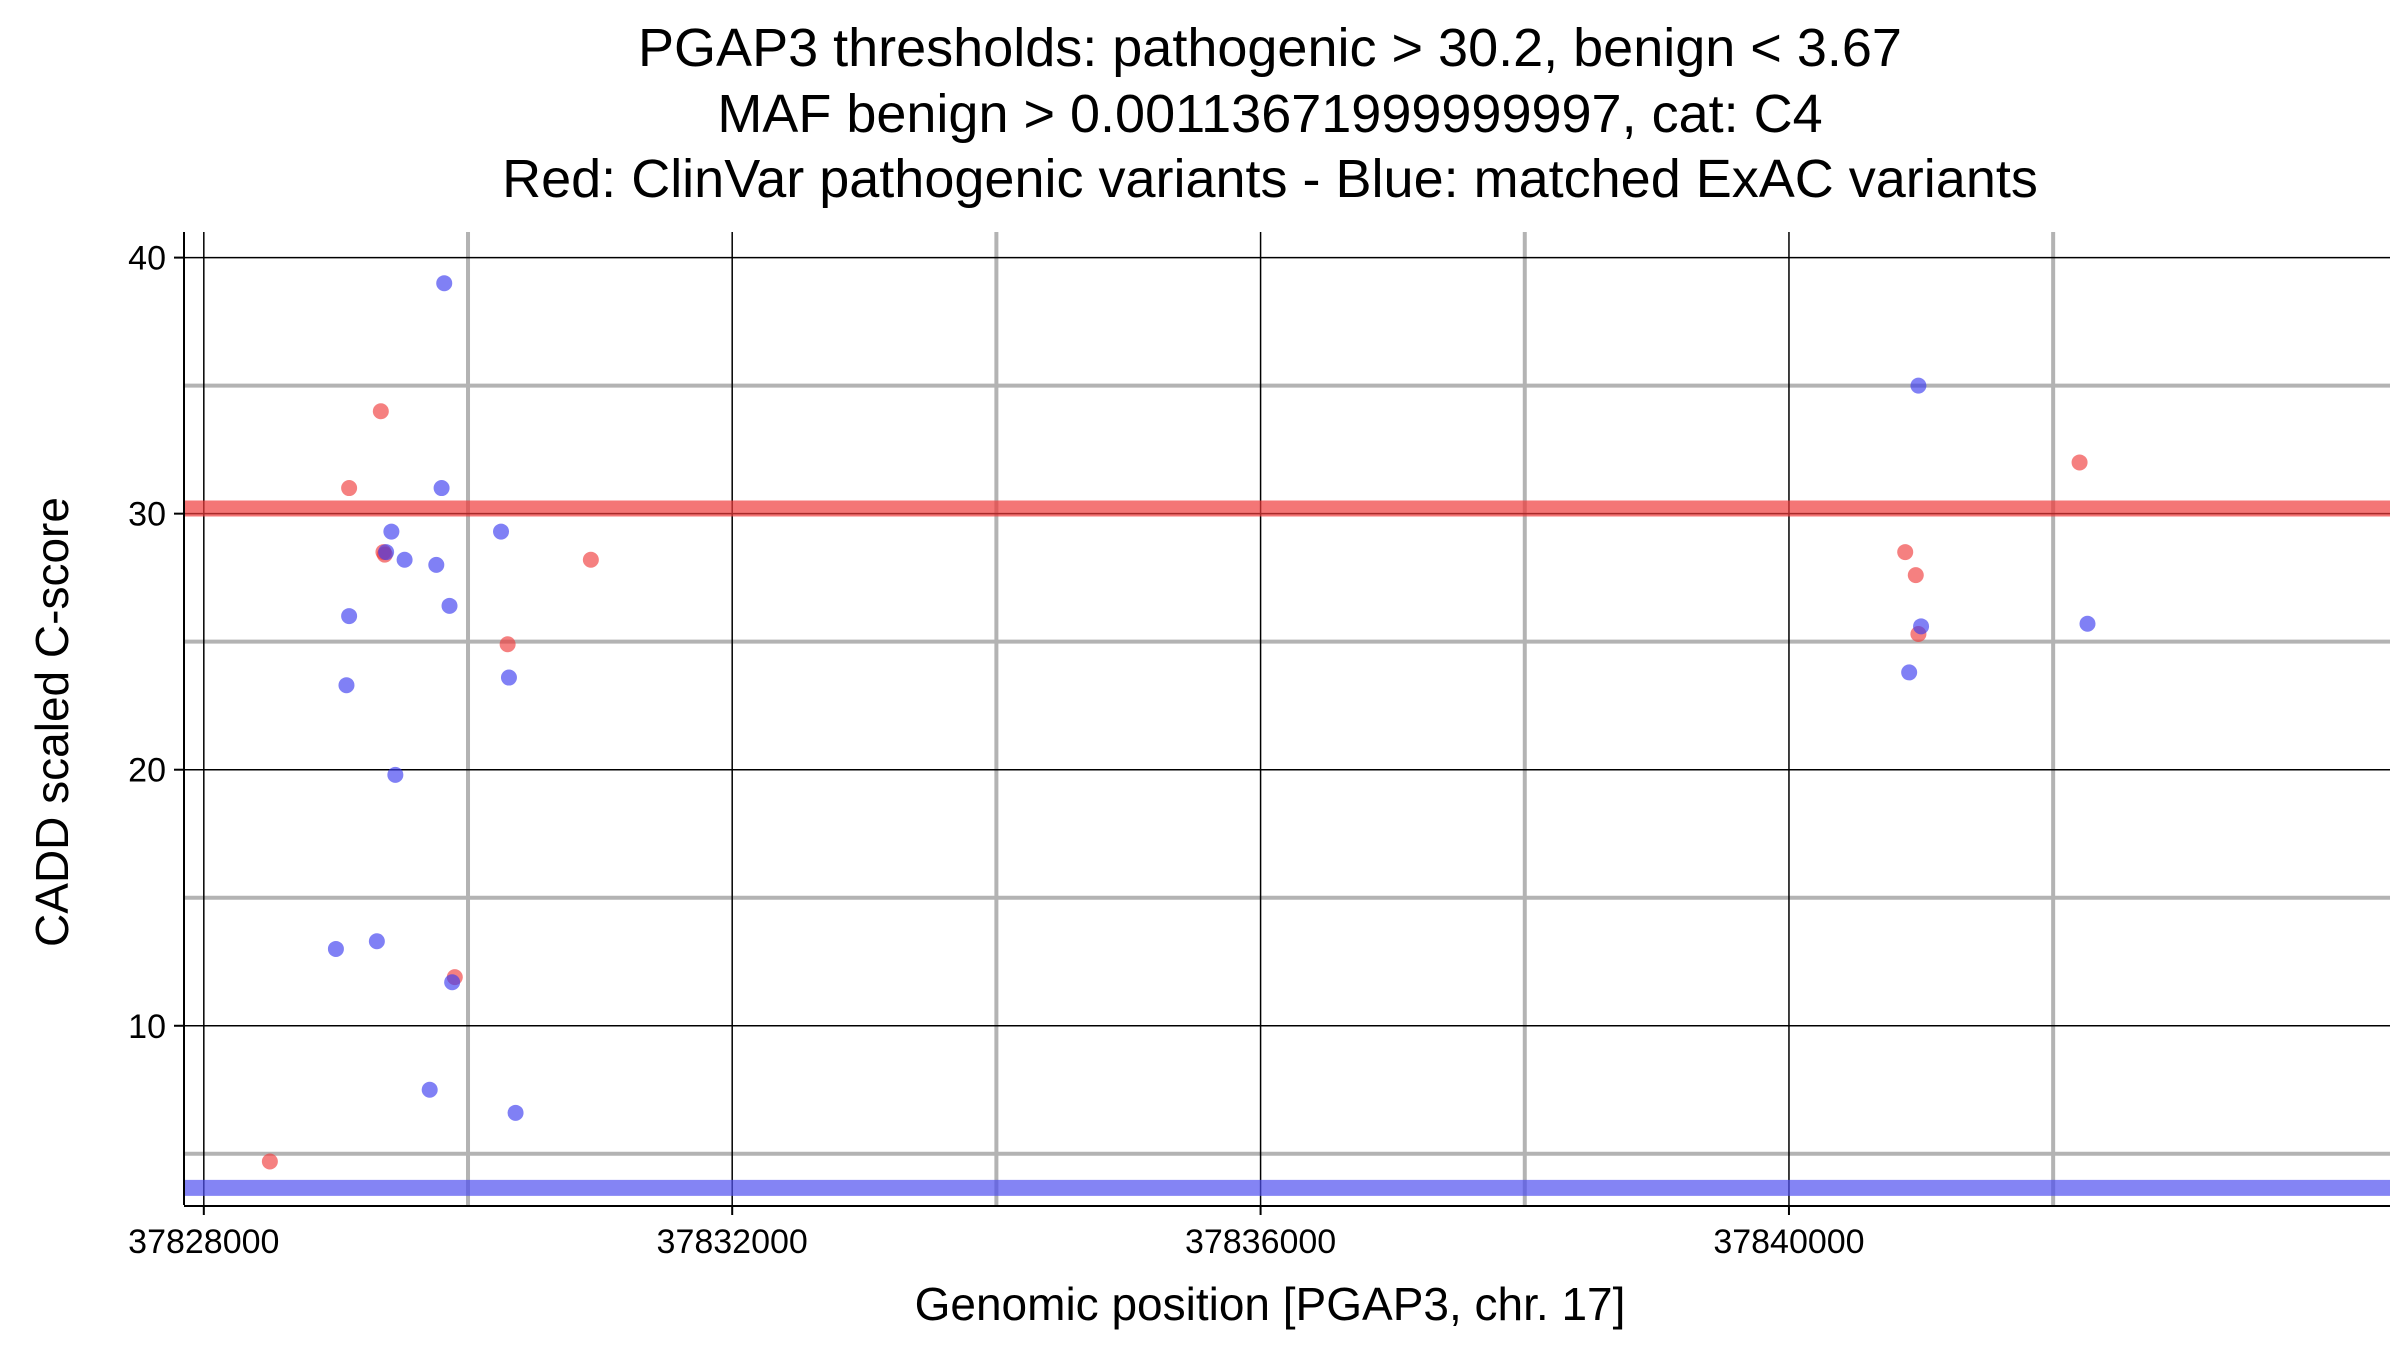 The height and width of the screenshot is (1350, 2400). I want to click on y-tick-label-0: 10, so click(147, 1027).